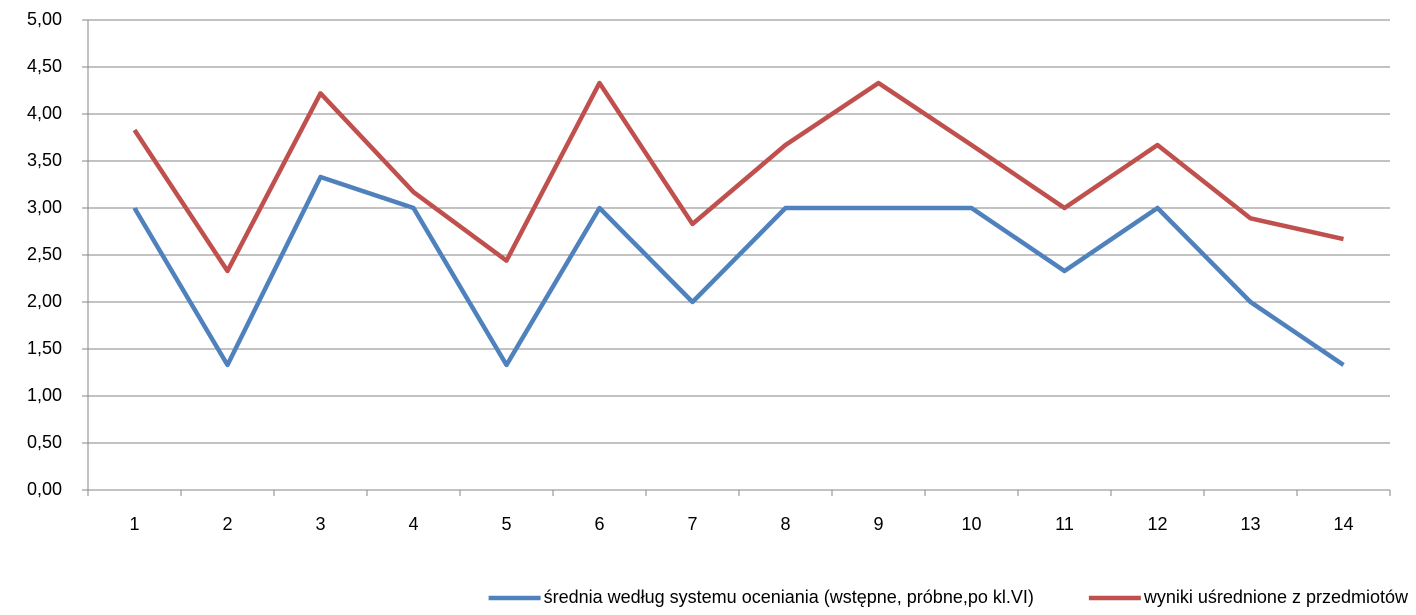 The image size is (1416, 615). What do you see at coordinates (44, 207) in the screenshot?
I see `y-tick-label: 3,00` at bounding box center [44, 207].